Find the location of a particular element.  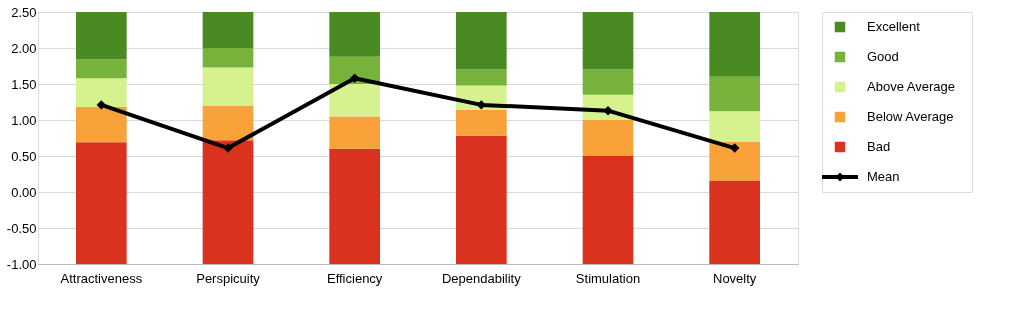

y-tick-label: 1.00 is located at coordinates (24, 120).